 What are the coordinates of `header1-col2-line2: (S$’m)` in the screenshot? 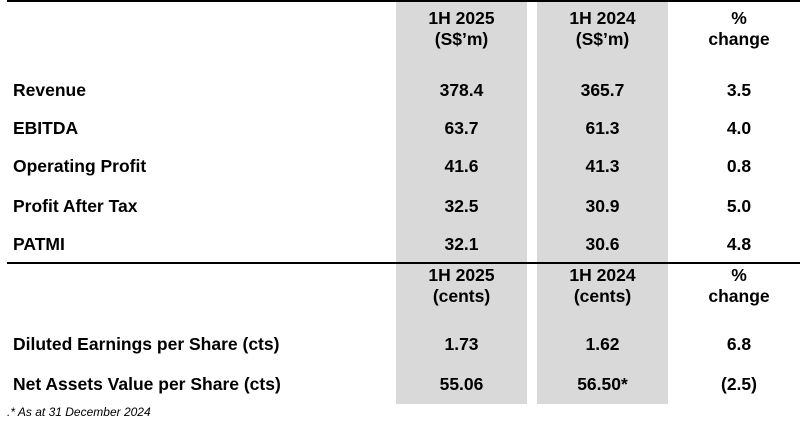 It's located at (602, 39).